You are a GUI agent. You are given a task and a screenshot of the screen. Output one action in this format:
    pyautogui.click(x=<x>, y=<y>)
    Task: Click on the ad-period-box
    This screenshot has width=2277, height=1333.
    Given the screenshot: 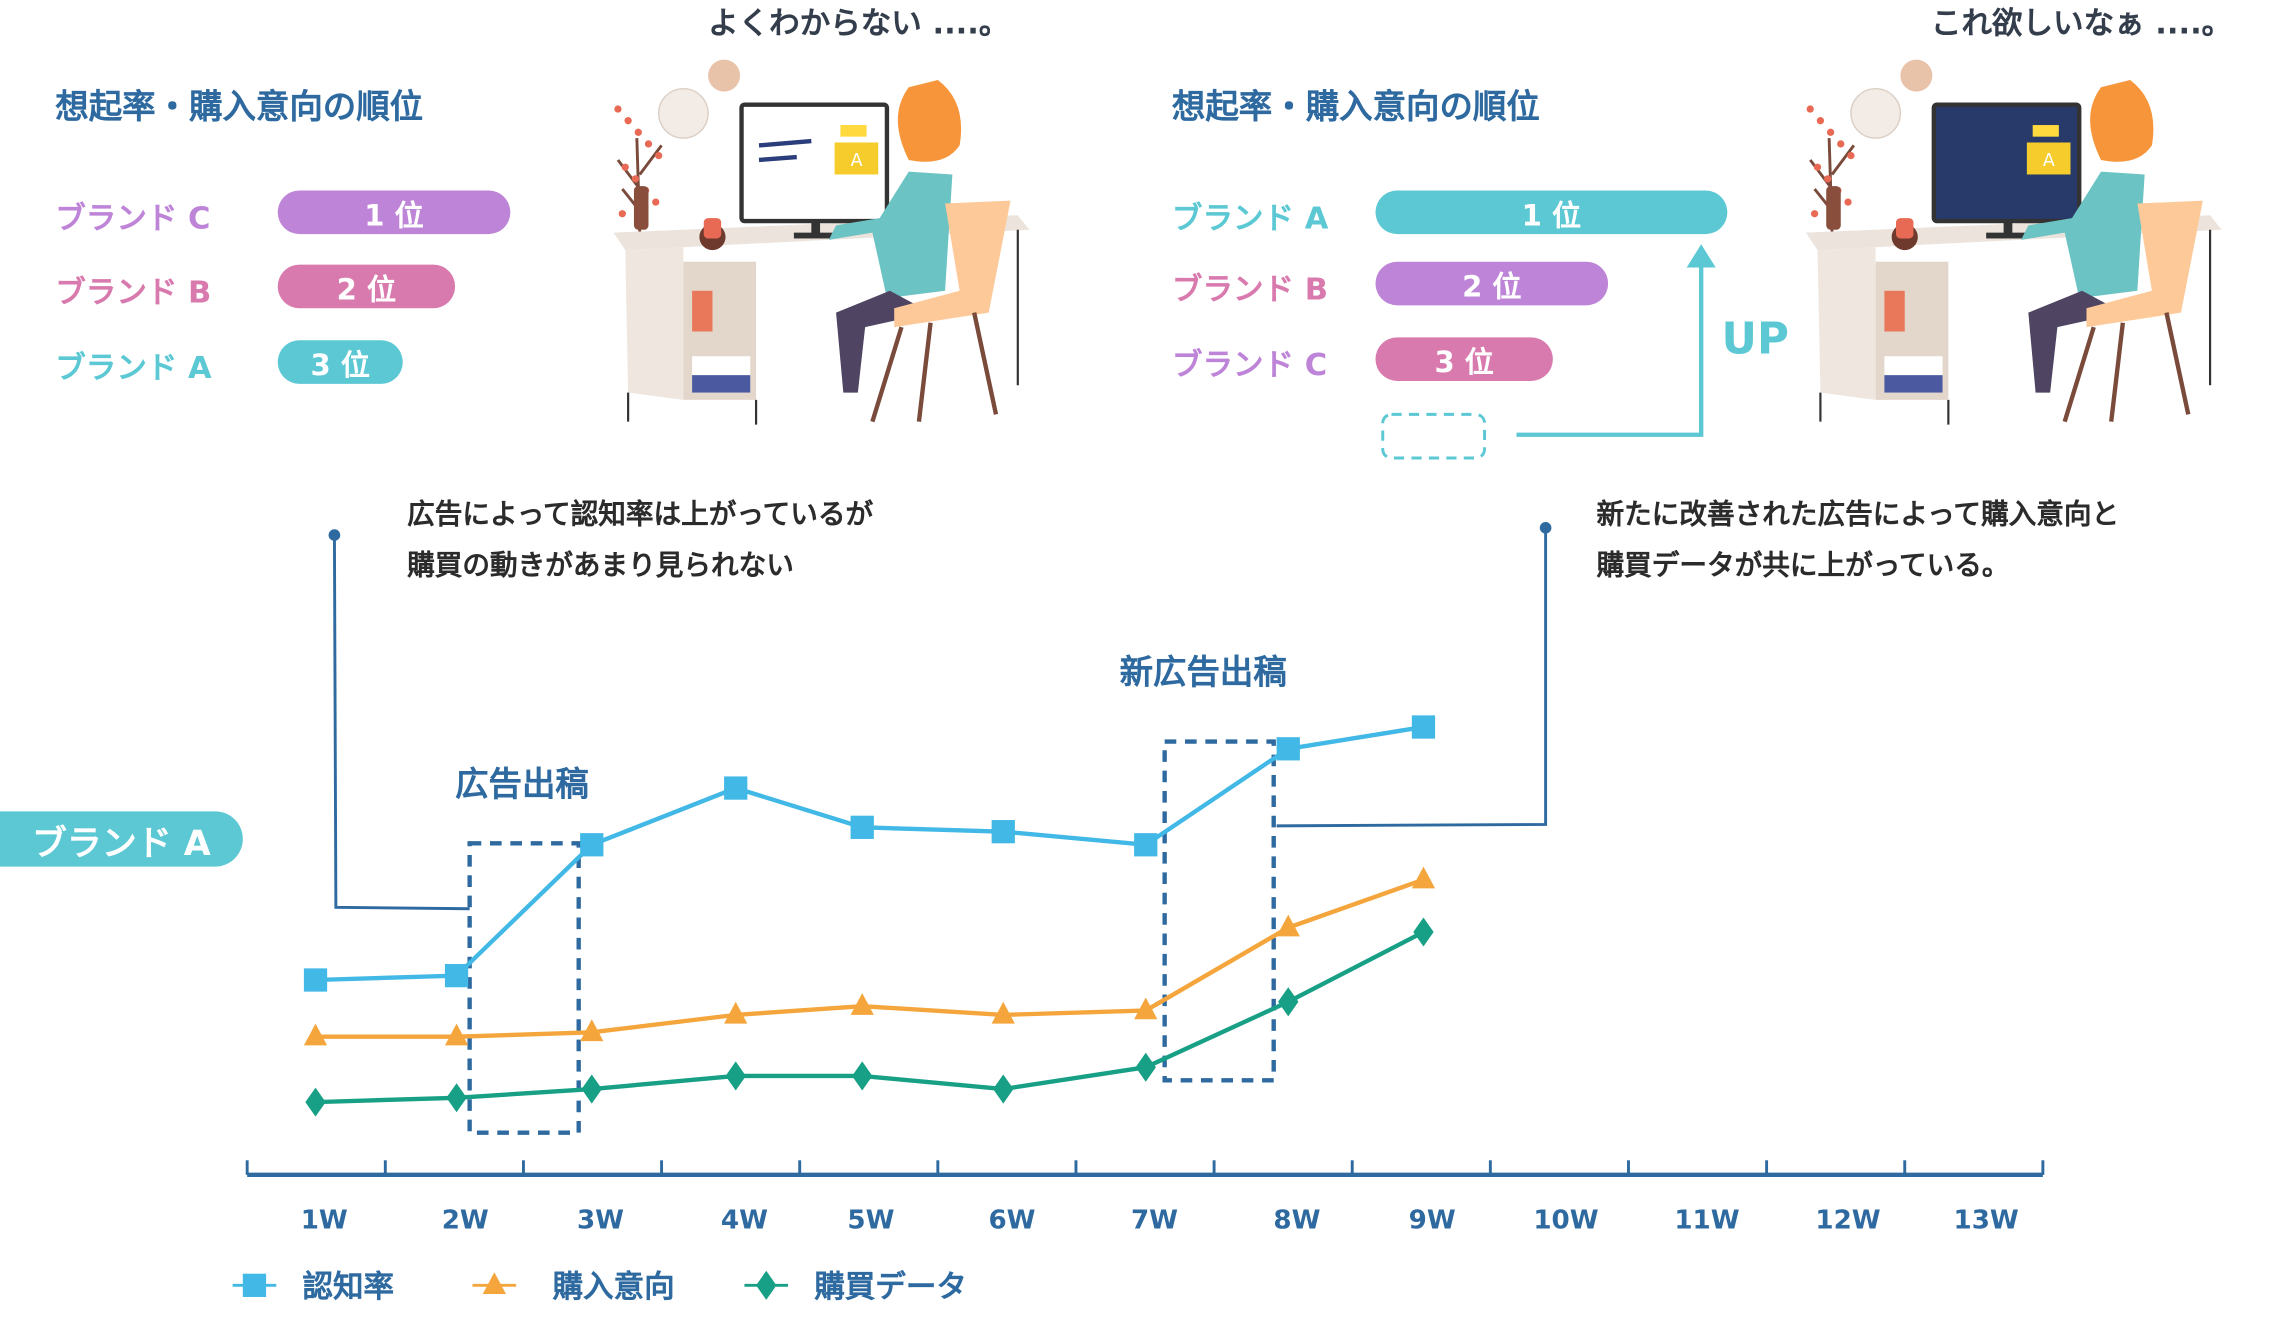 What is the action you would take?
    pyautogui.click(x=524, y=988)
    